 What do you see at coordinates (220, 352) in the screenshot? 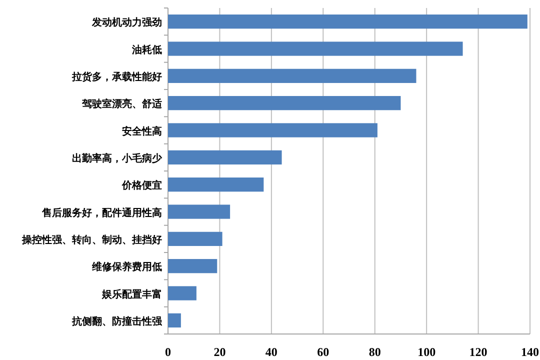
I see `x-tick-label: 20` at bounding box center [220, 352].